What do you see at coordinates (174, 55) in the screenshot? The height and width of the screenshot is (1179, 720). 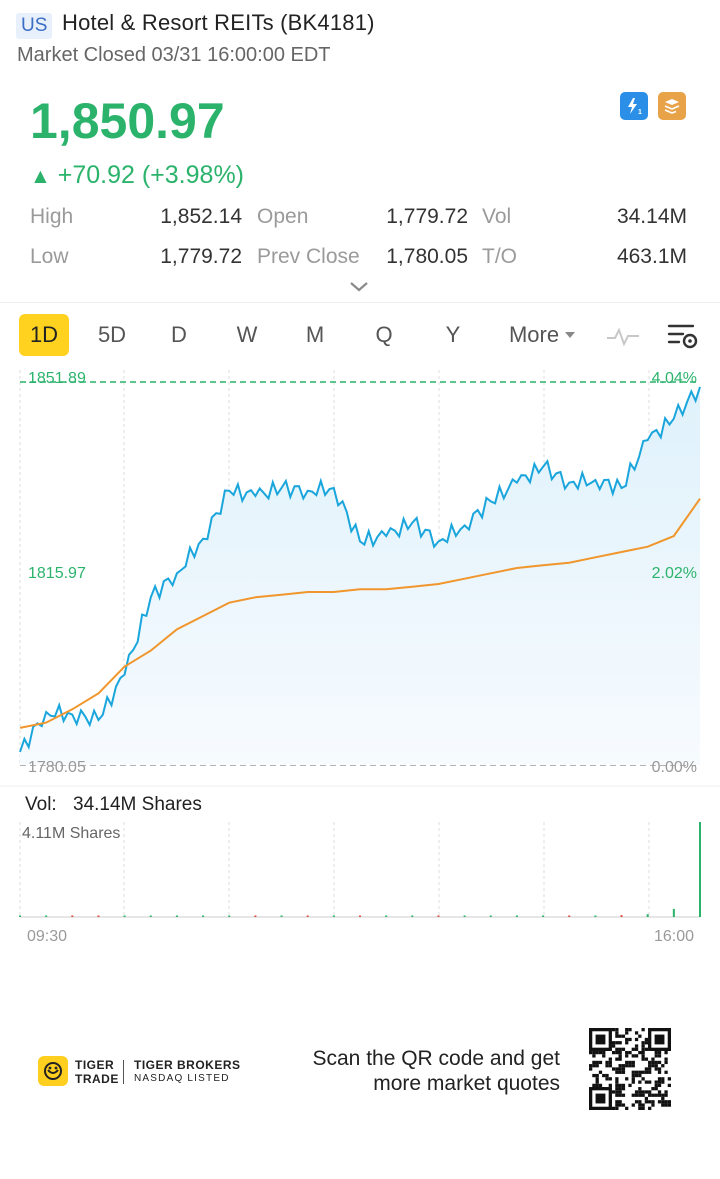 I see `market-status: Market Closed 03/31 16:00:00 EDT` at bounding box center [174, 55].